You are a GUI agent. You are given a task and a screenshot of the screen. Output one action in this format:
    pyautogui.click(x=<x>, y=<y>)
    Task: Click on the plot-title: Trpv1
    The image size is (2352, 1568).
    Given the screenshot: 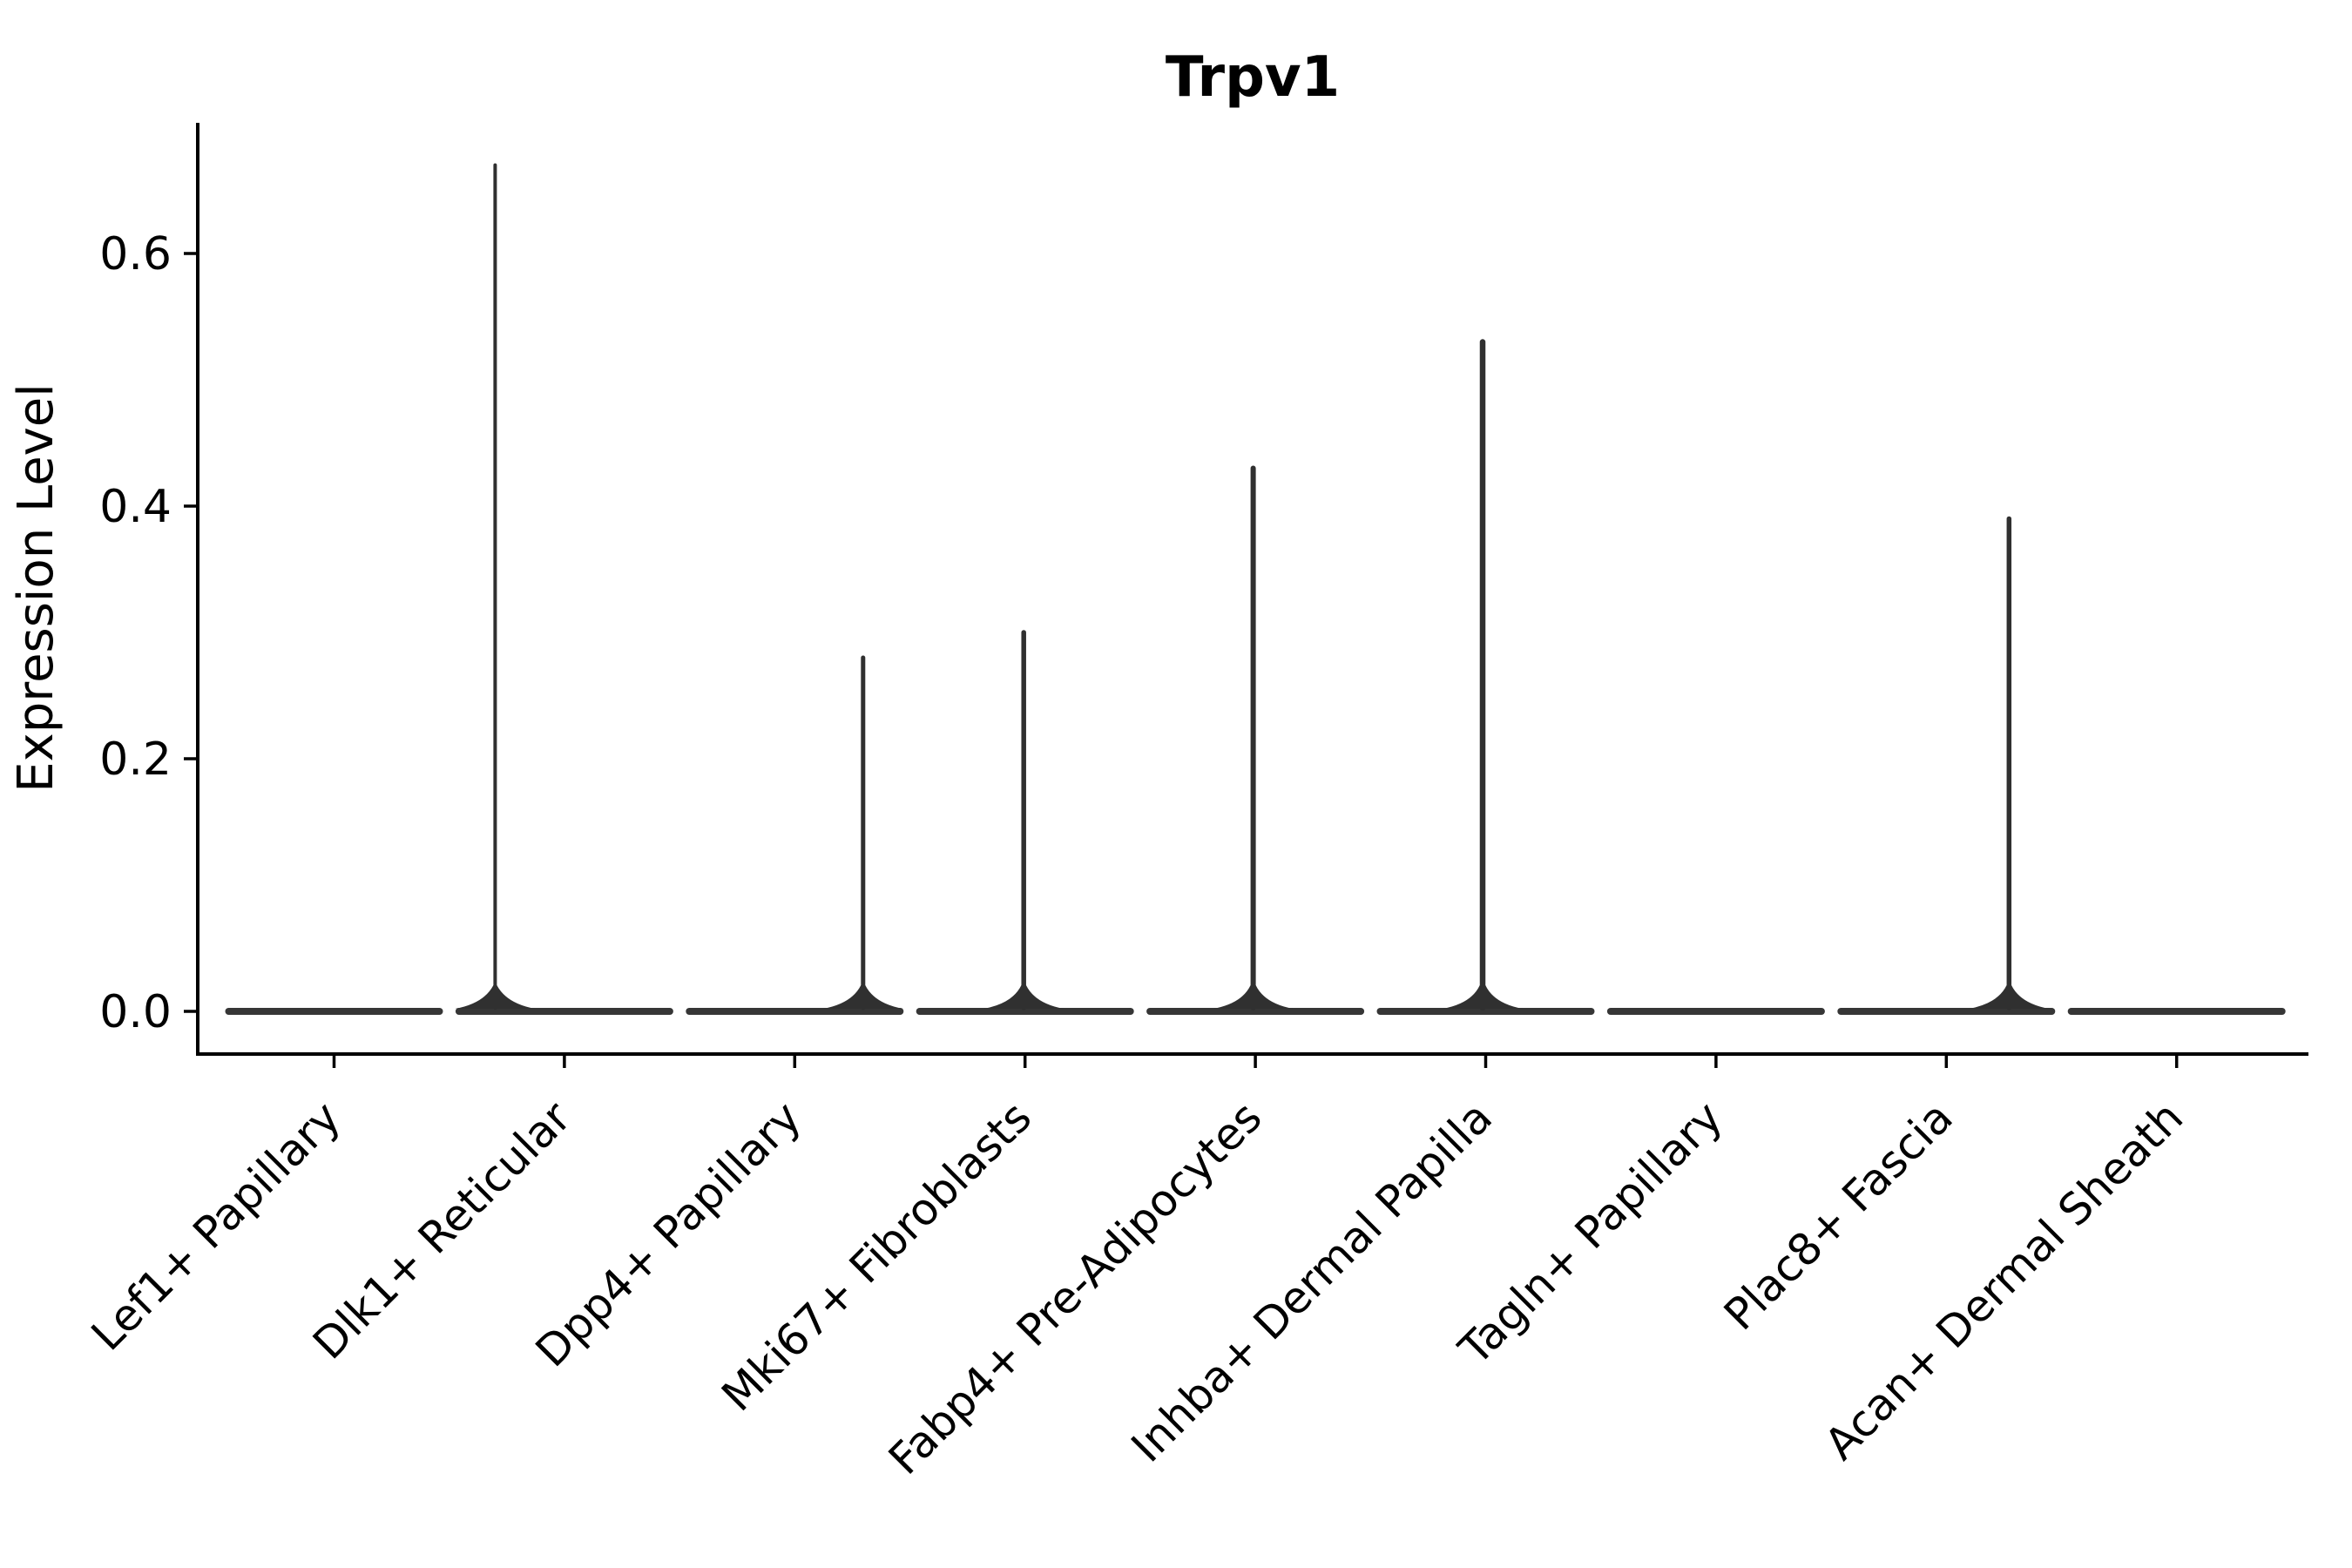 What is the action you would take?
    pyautogui.click(x=1253, y=77)
    